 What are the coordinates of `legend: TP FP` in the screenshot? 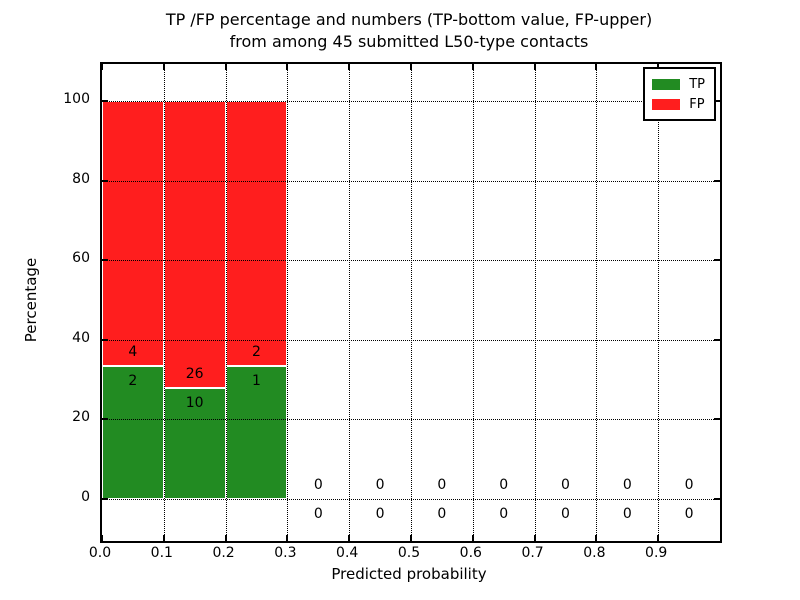 It's located at (679, 94).